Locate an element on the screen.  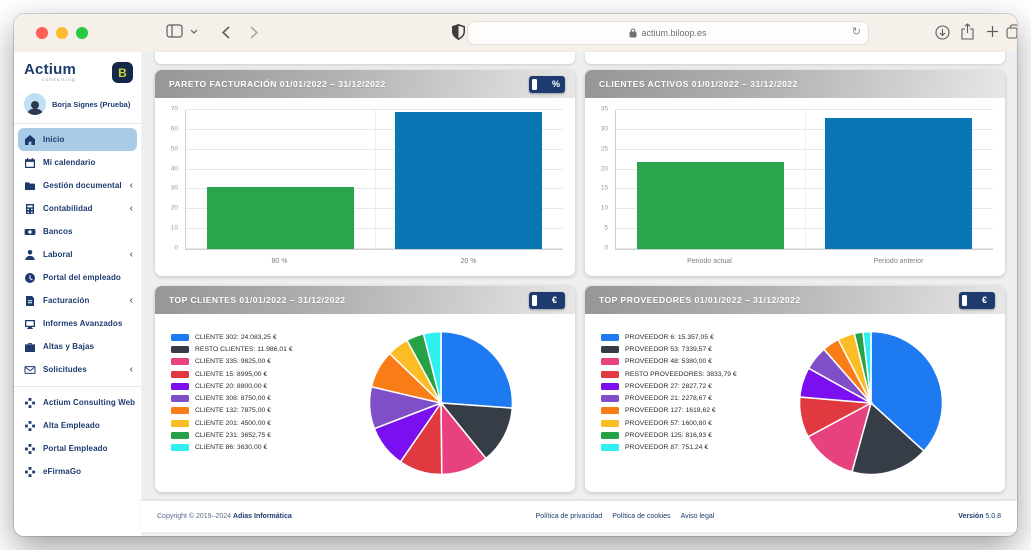
legend-label: PROVEEDOR 48: 5380,00 € is located at coordinates (668, 362).